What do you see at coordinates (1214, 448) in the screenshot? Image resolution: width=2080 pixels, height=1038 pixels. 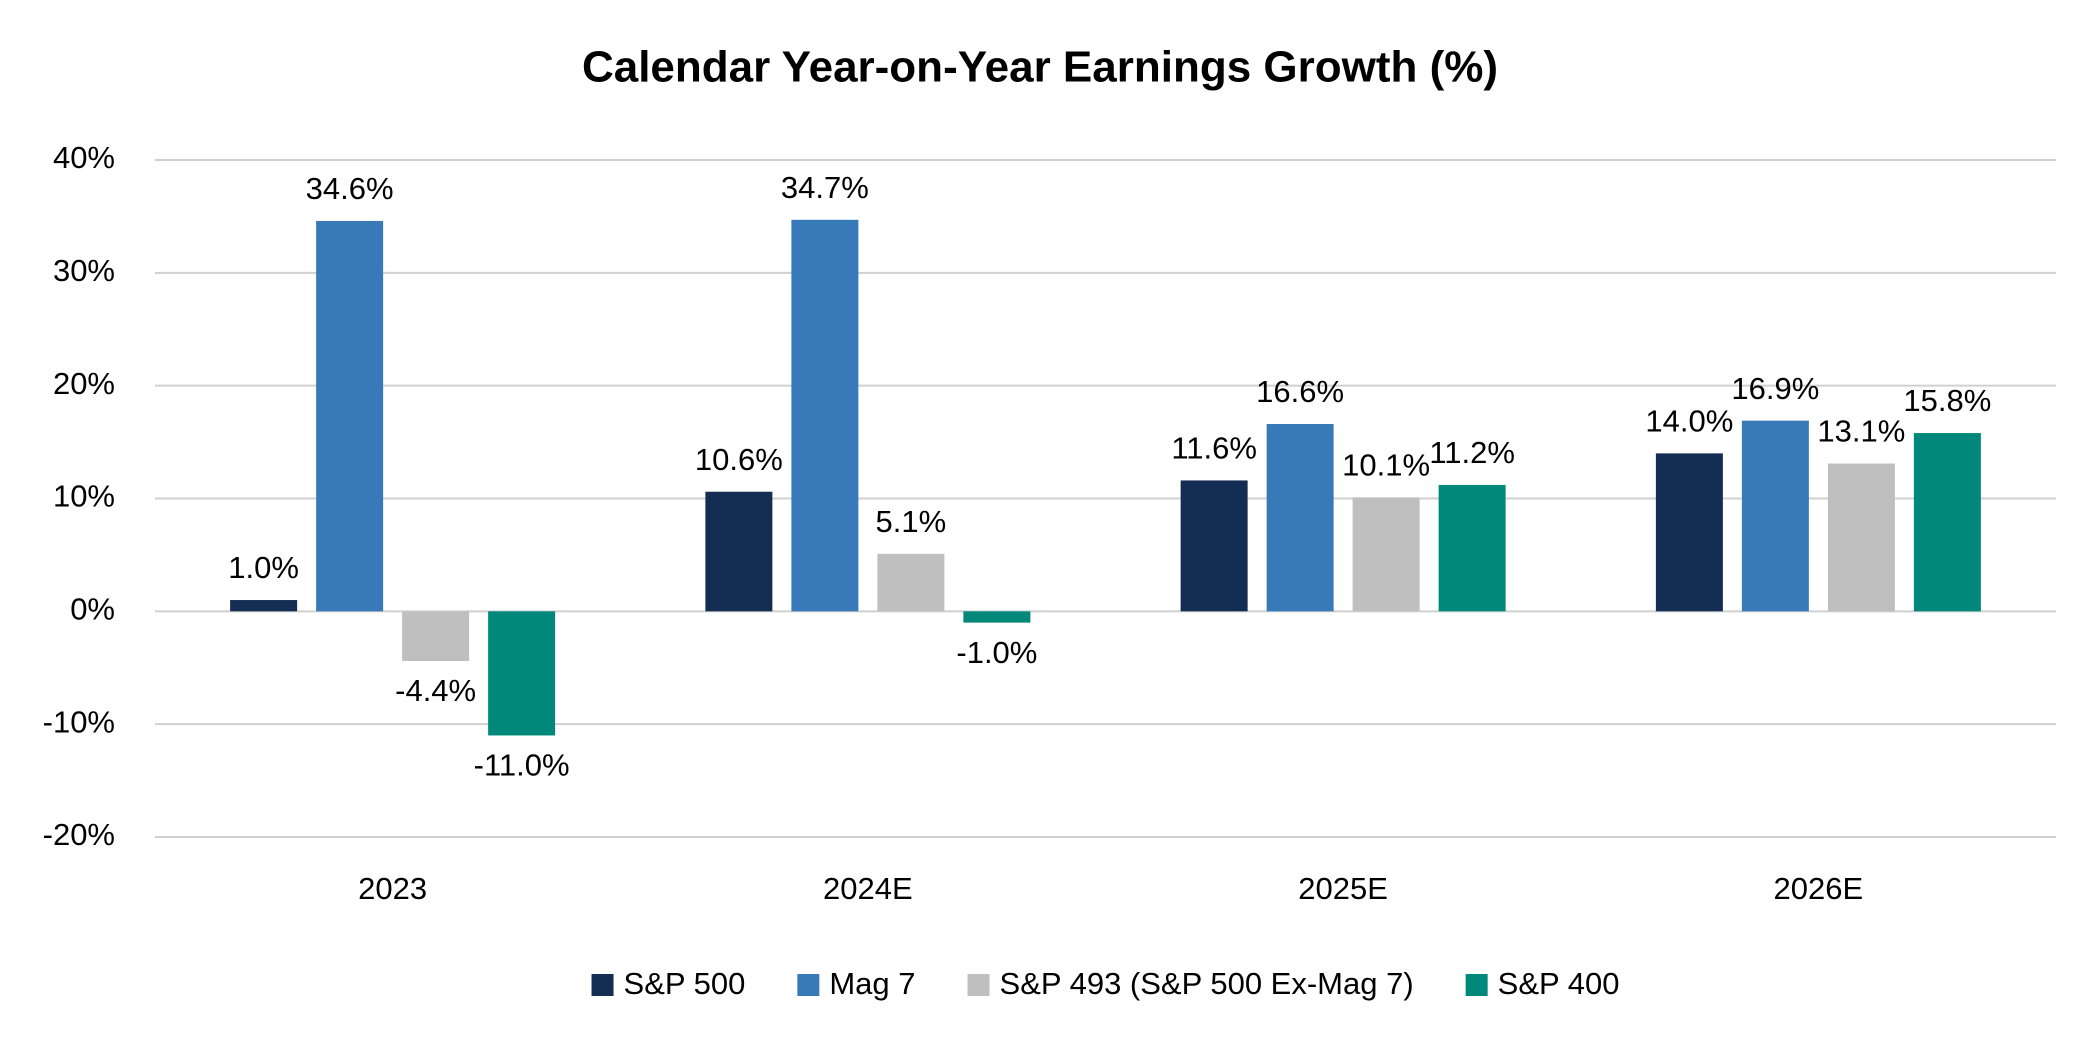 I see `value-label: 11.6%` at bounding box center [1214, 448].